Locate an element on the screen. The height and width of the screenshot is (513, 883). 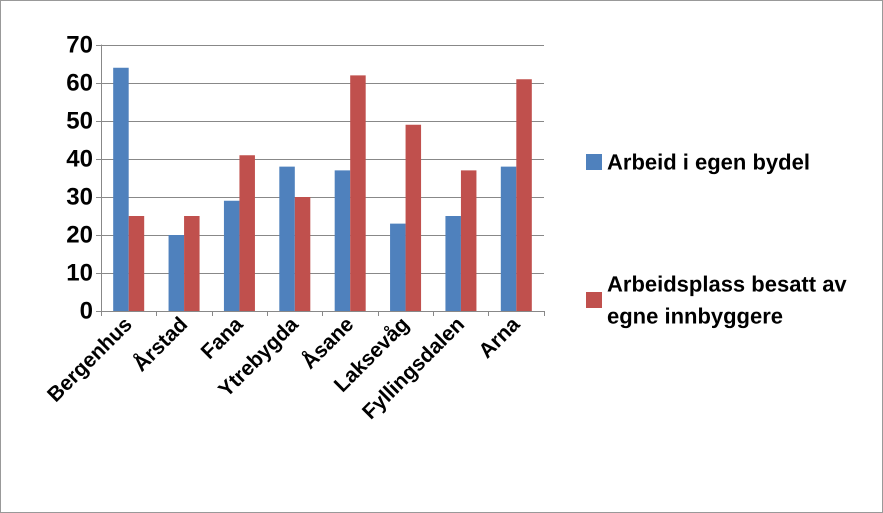
y-tick-label: 30 is located at coordinates (79, 197).